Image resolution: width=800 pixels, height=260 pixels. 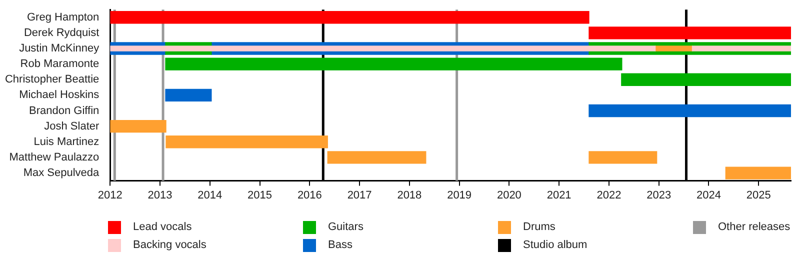 What do you see at coordinates (409, 195) in the screenshot?
I see `x-tick-label: 2018` at bounding box center [409, 195].